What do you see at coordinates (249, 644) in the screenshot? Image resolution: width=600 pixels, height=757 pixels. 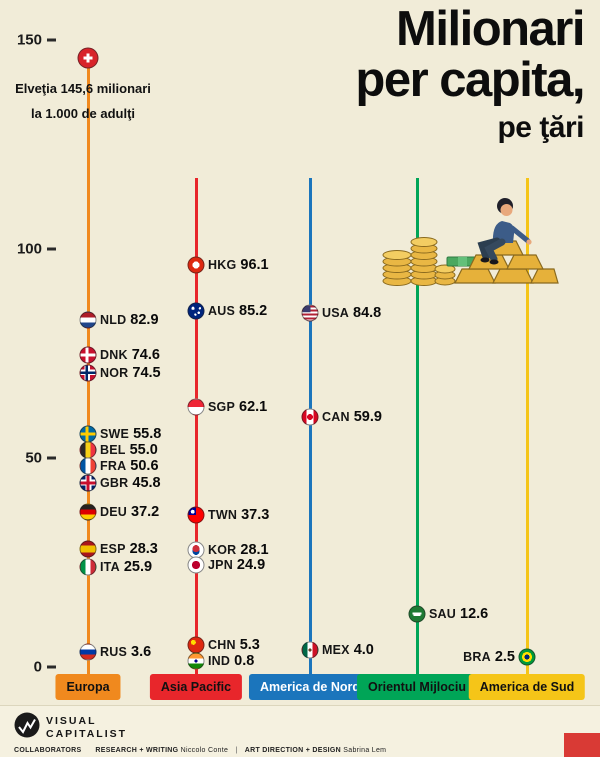 I see `country-value: 5.3` at bounding box center [249, 644].